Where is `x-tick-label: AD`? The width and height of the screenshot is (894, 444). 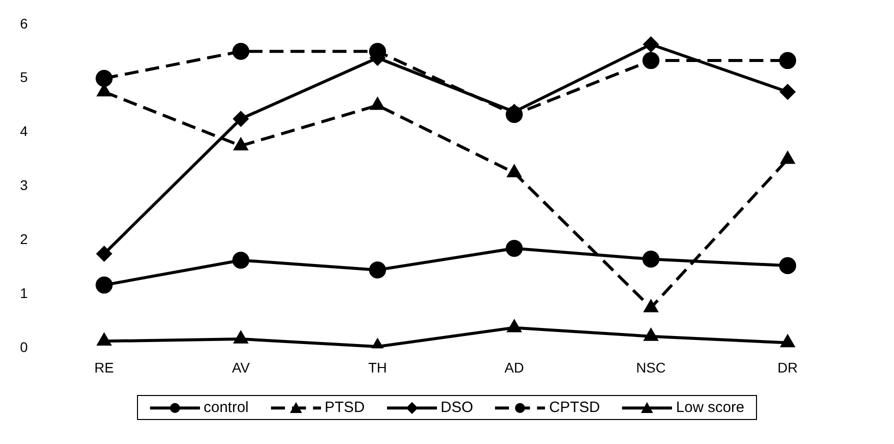 x-tick-label: AD is located at coordinates (514, 367).